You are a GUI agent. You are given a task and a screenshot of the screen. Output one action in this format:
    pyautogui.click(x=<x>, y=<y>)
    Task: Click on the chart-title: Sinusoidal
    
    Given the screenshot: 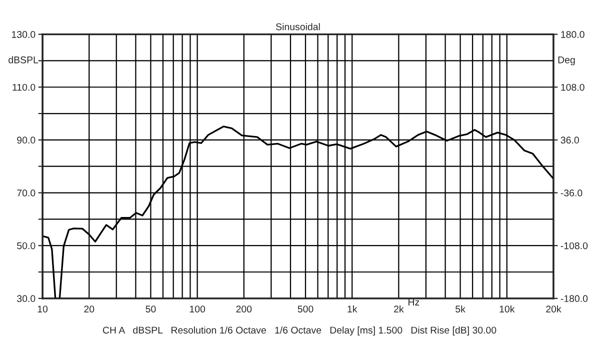 What is the action you would take?
    pyautogui.click(x=298, y=26)
    